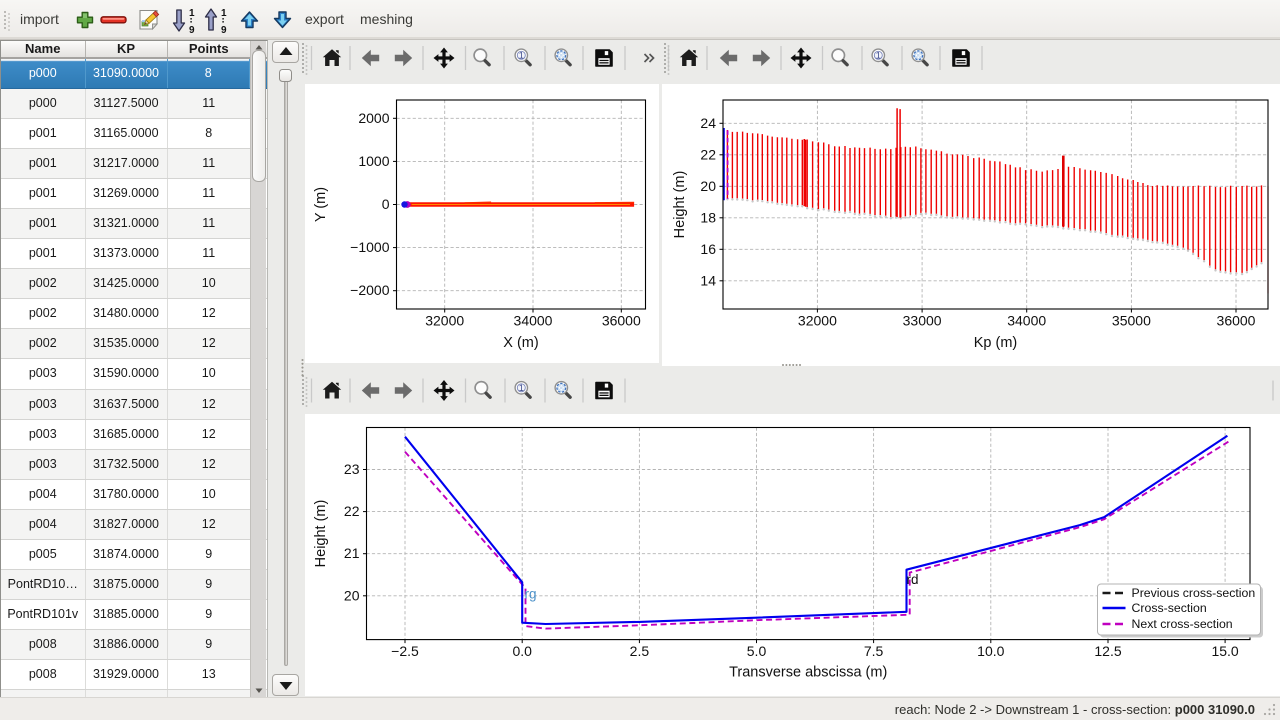  Describe the element at coordinates (708, 280) in the screenshot. I see `svg-text: 14` at that location.